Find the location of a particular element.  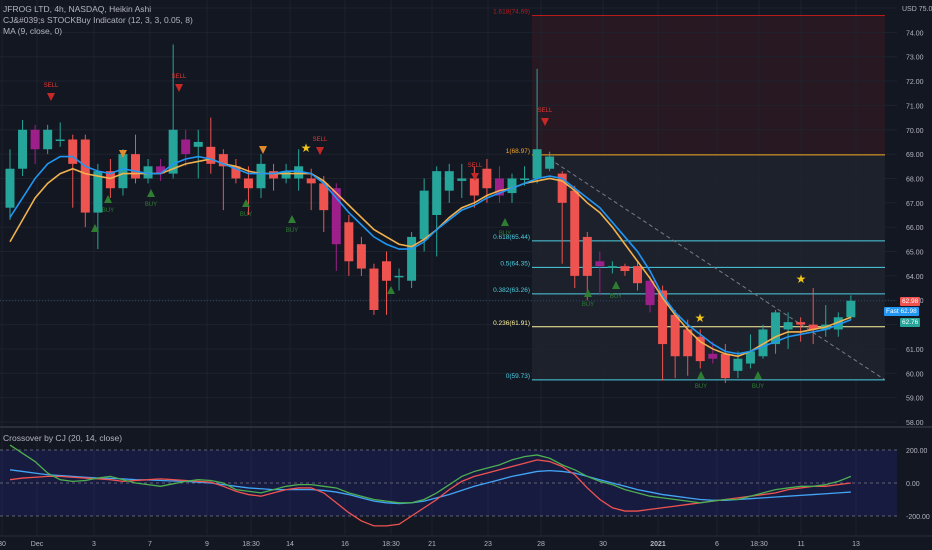

osc-green-line is located at coordinates (430, 474).